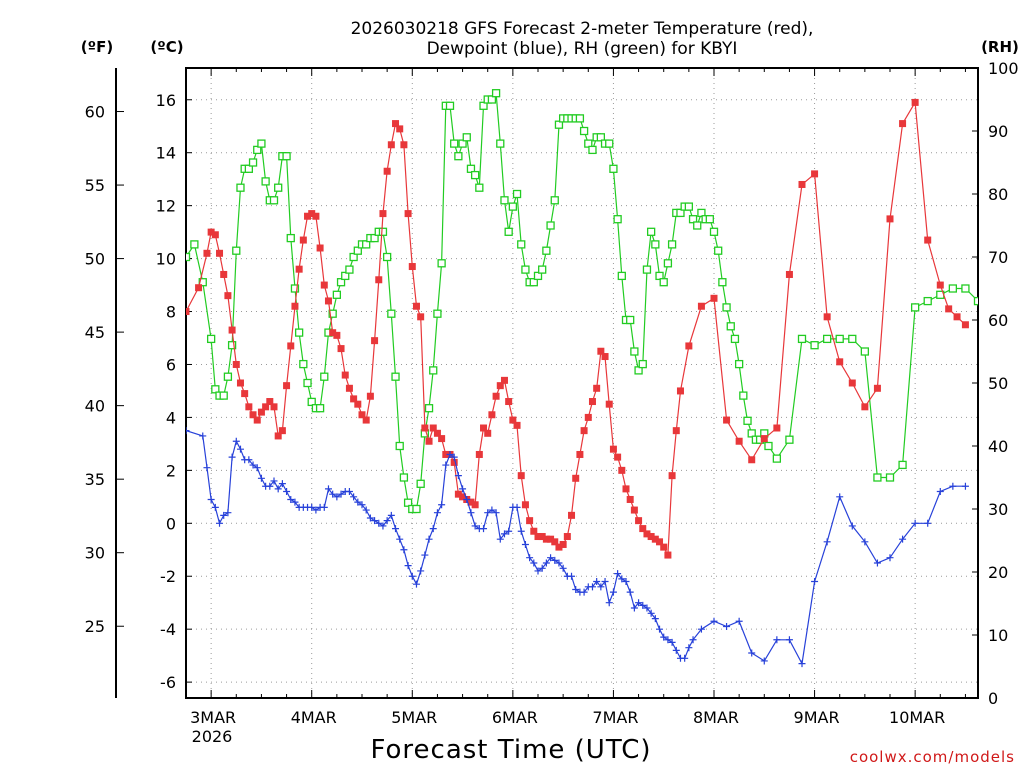 The height and width of the screenshot is (768, 1024). Describe the element at coordinates (213, 717) in the screenshot. I see `time-tick-label: 3MAR` at that location.